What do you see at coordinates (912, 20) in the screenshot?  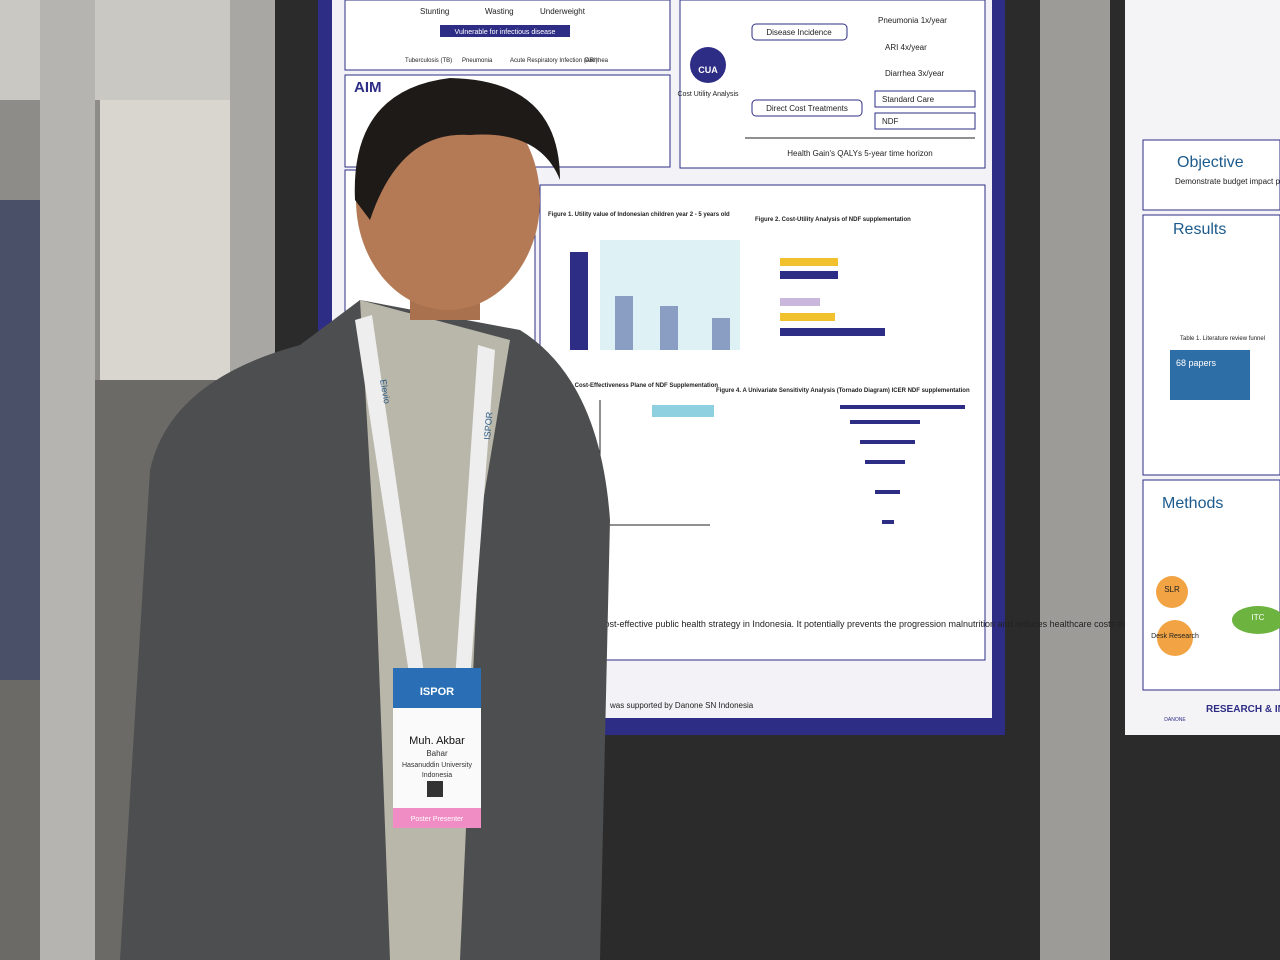 I see `label: Pneumonia 1x/year` at bounding box center [912, 20].